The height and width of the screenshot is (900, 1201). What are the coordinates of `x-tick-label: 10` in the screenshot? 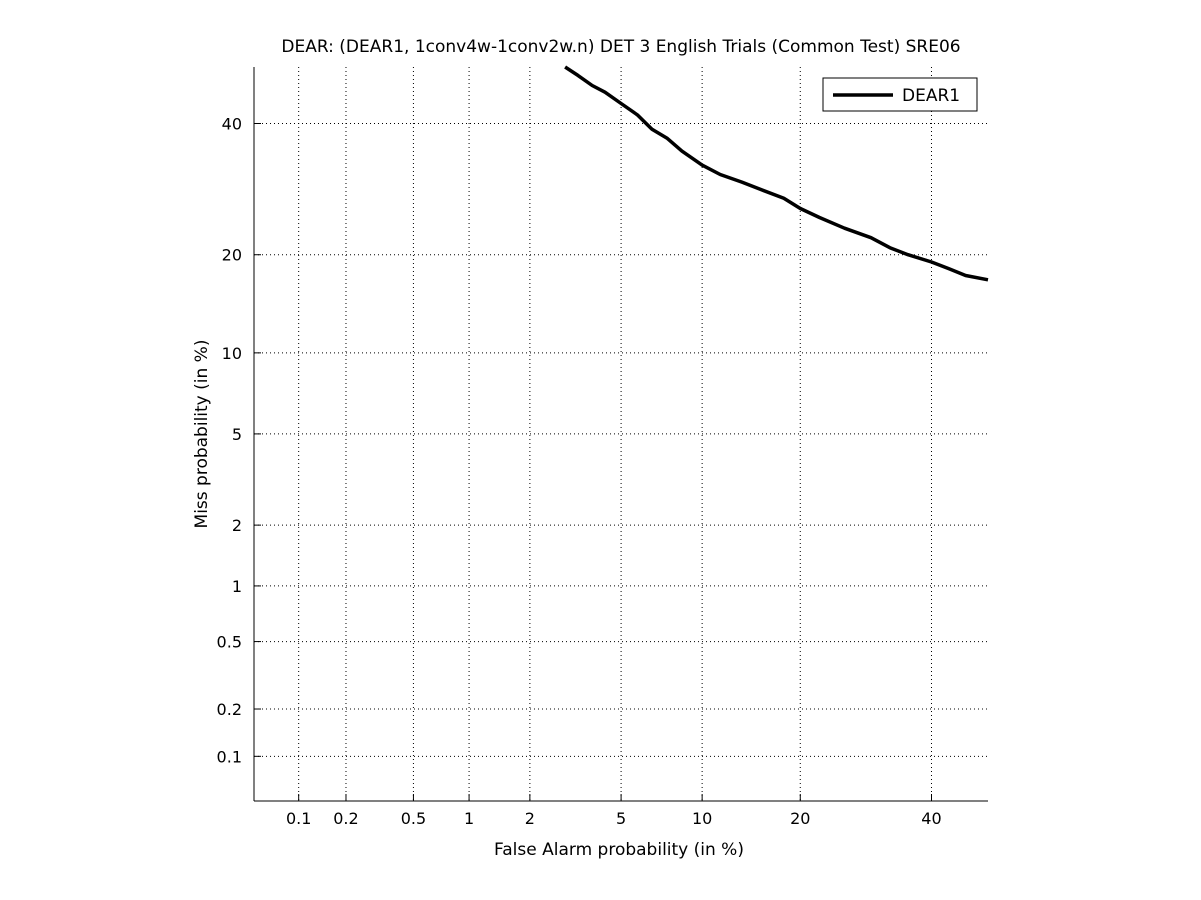 It's located at (702, 818).